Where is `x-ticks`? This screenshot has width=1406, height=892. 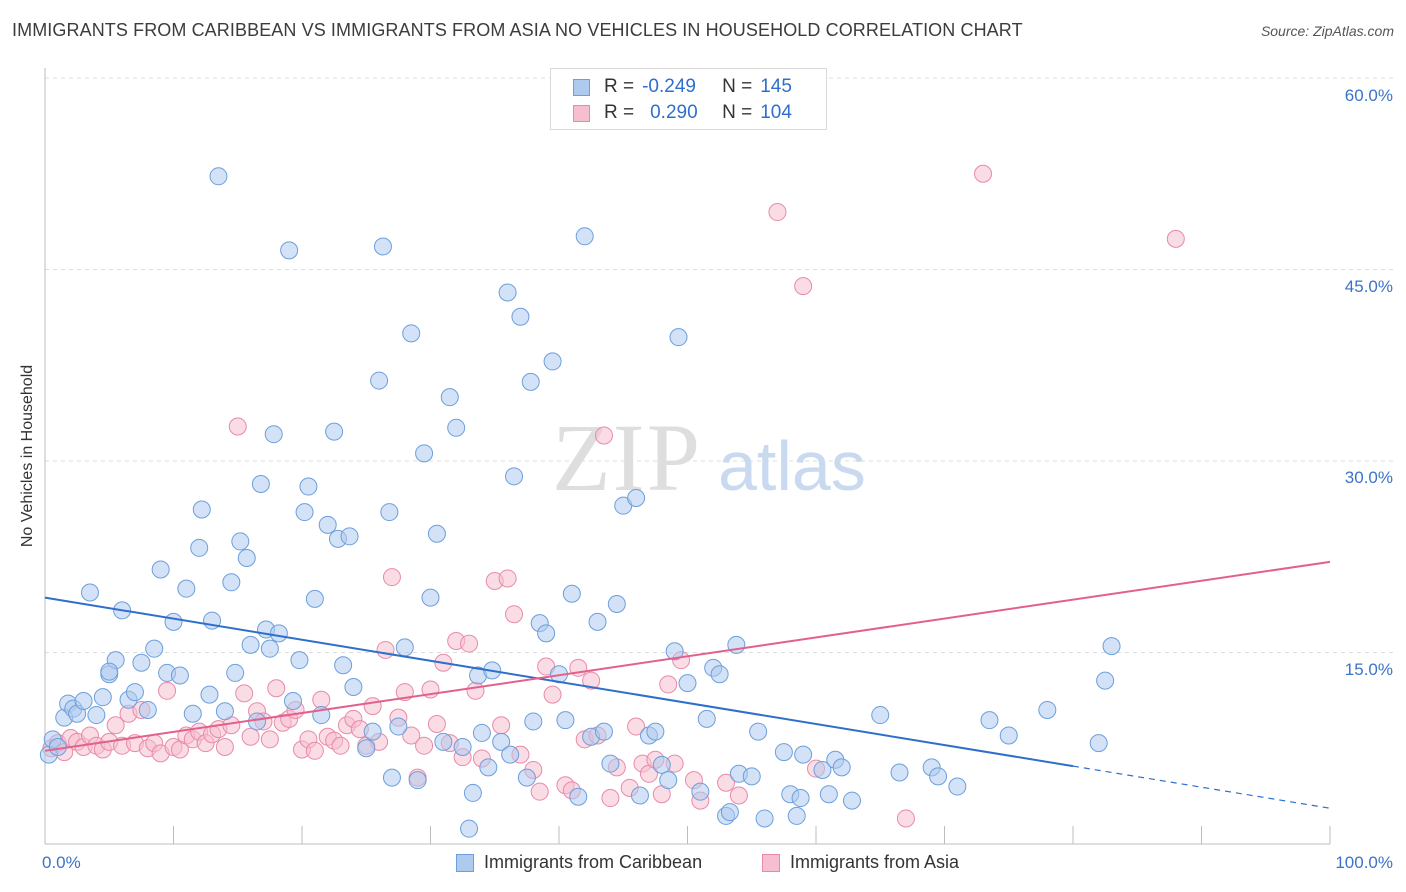
x-ticks is located at coordinates (752, 835).